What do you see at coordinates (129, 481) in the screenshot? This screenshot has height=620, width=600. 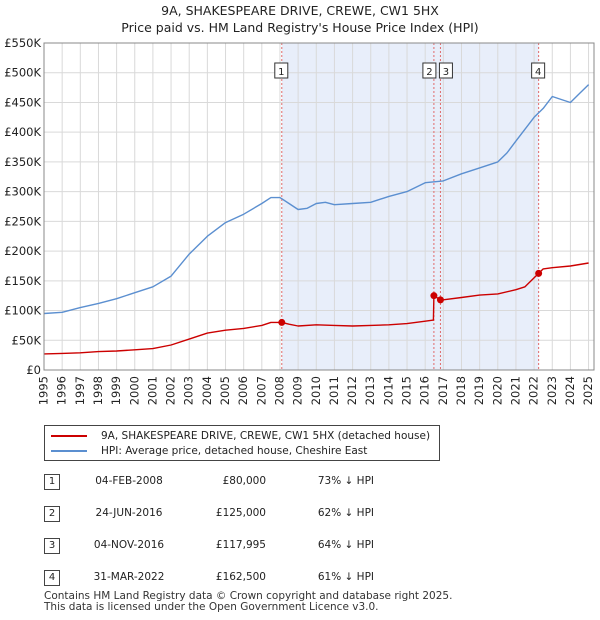 I see `sale-date: 04-FEB-2008` at bounding box center [129, 481].